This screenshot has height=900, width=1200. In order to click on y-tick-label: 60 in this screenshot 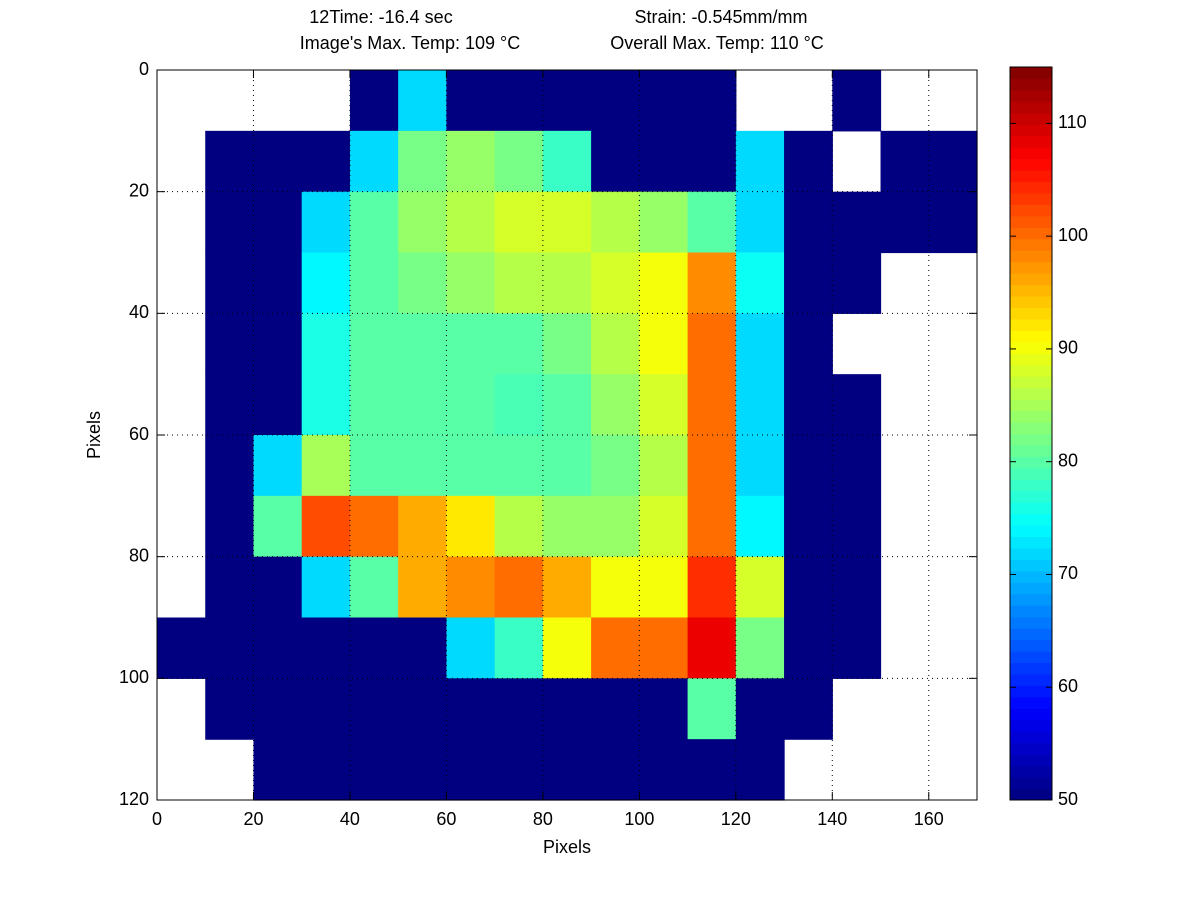, I will do `click(139, 434)`.